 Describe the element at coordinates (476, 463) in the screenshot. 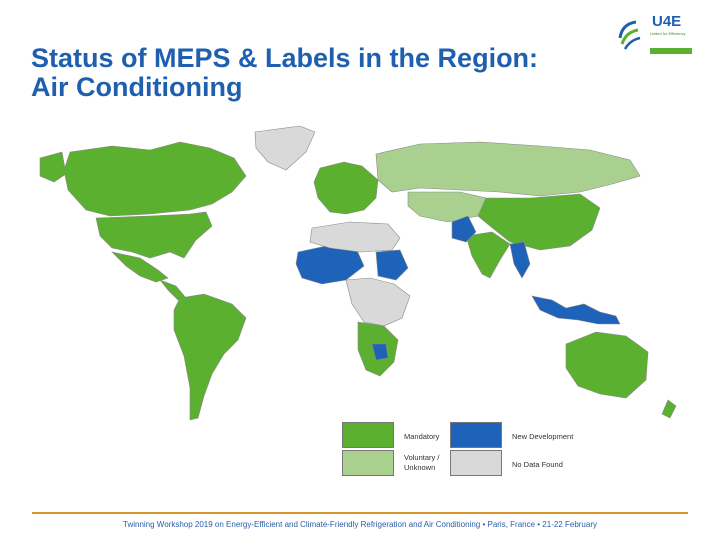

I see `legend-swatch-no-data` at that location.